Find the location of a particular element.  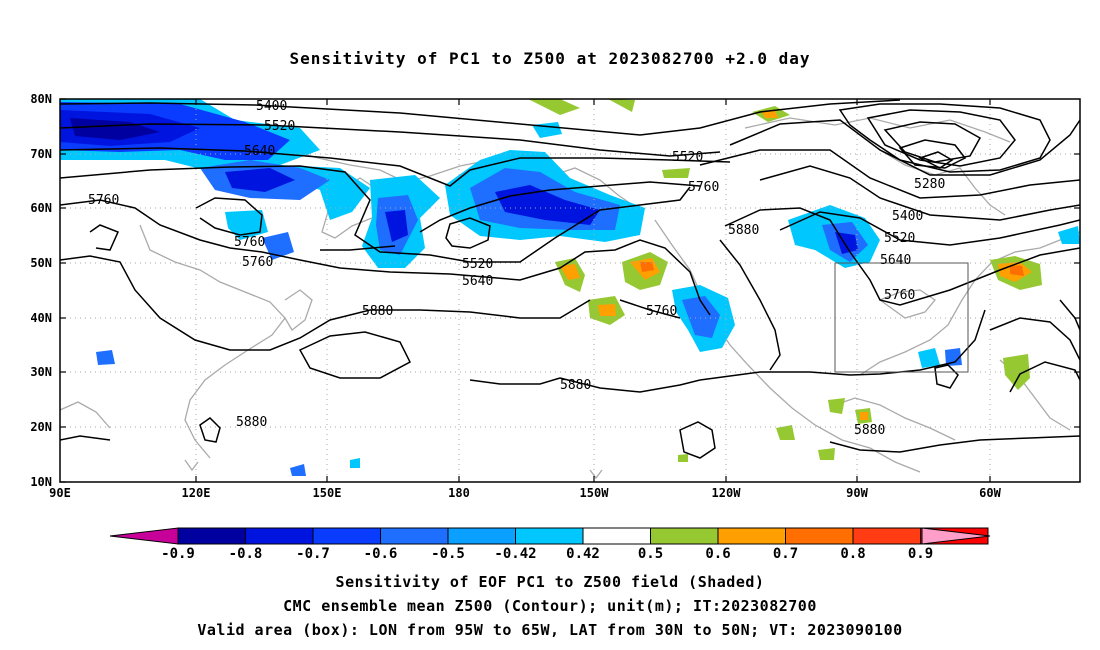

lat-label: 30N is located at coordinates (41, 372).